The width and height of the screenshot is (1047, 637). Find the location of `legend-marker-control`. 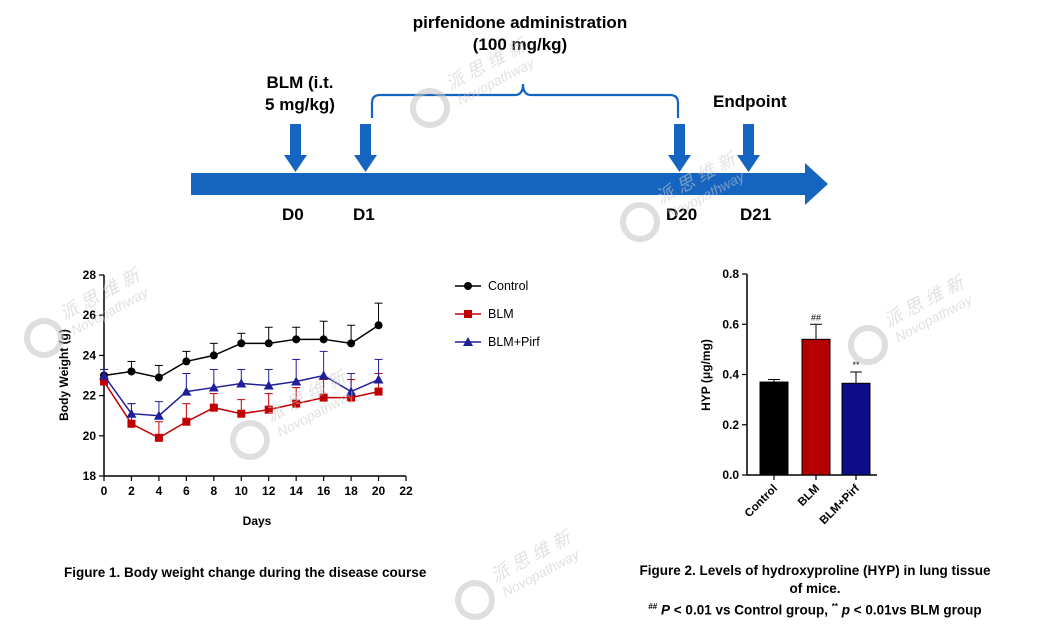

legend-marker-control is located at coordinates (468, 286).